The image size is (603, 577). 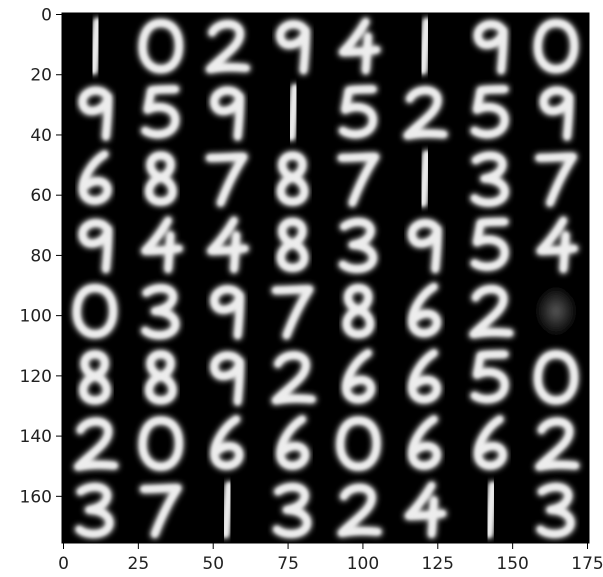 I want to click on x-tick-label: 125, so click(x=438, y=564).